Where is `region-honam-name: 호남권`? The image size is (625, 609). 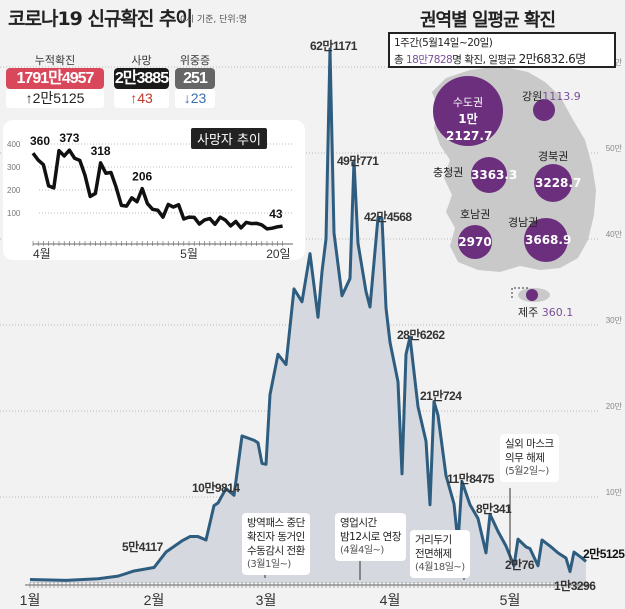 region-honam-name: 호남권 is located at coordinates (475, 214).